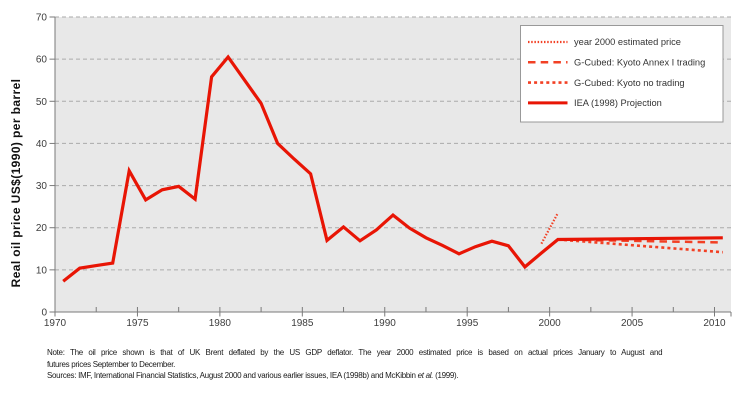 The height and width of the screenshot is (414, 748). I want to click on x-tick-label: 1980, so click(220, 323).